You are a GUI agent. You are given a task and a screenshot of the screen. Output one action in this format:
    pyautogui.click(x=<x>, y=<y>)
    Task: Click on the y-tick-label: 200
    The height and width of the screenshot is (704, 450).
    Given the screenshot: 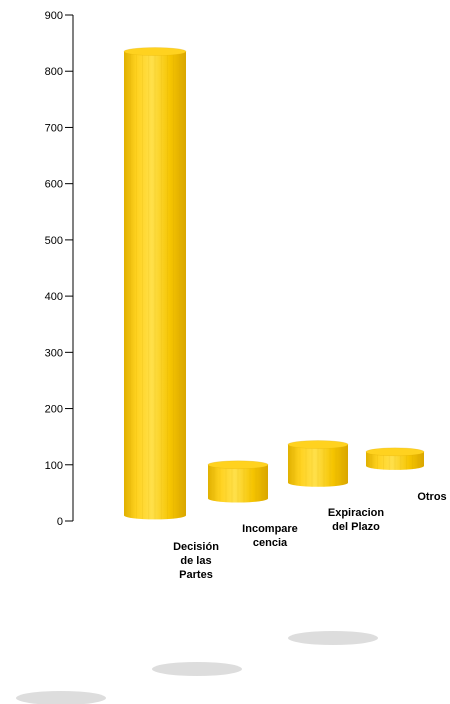 What is the action you would take?
    pyautogui.click(x=54, y=410)
    